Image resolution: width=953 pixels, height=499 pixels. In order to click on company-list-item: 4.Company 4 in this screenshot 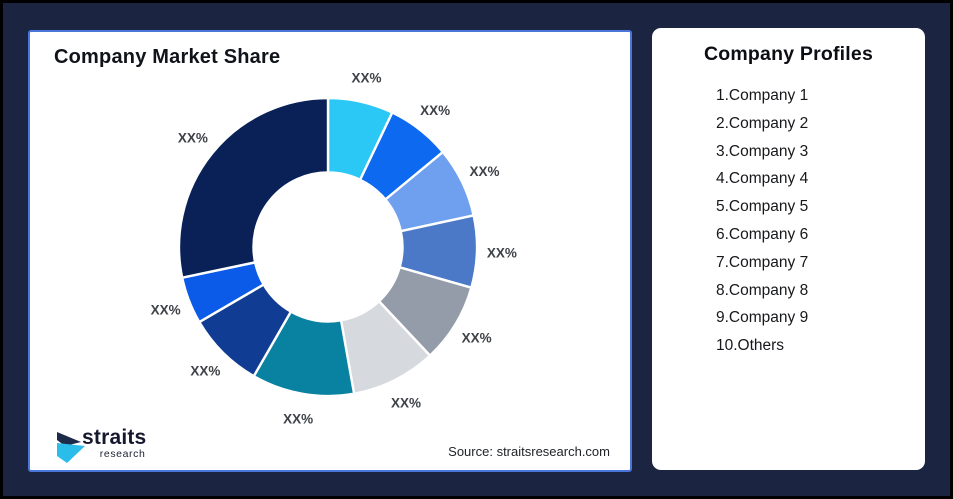, I will do `click(762, 179)`.